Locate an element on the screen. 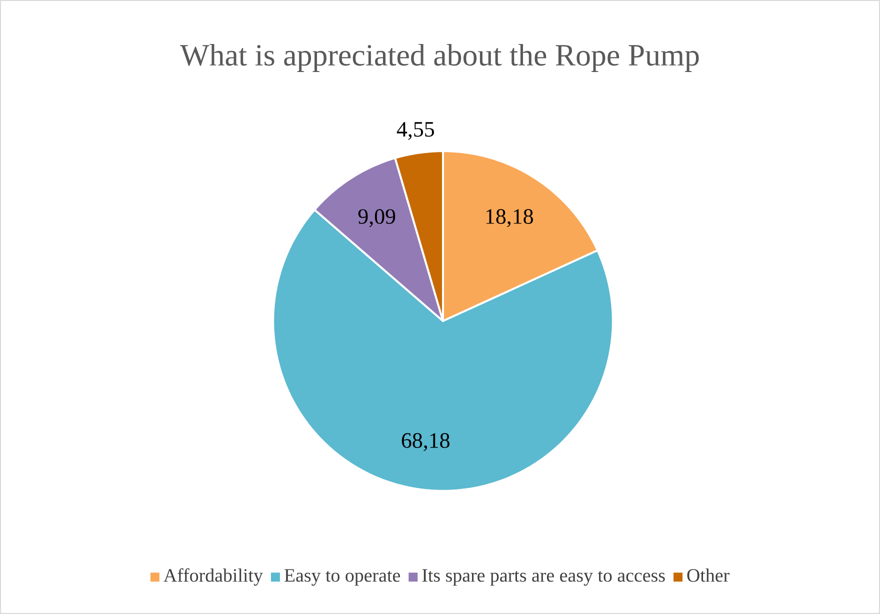 The image size is (880, 614). chart-title: What is appreciated about the Rope Pump is located at coordinates (439, 58).